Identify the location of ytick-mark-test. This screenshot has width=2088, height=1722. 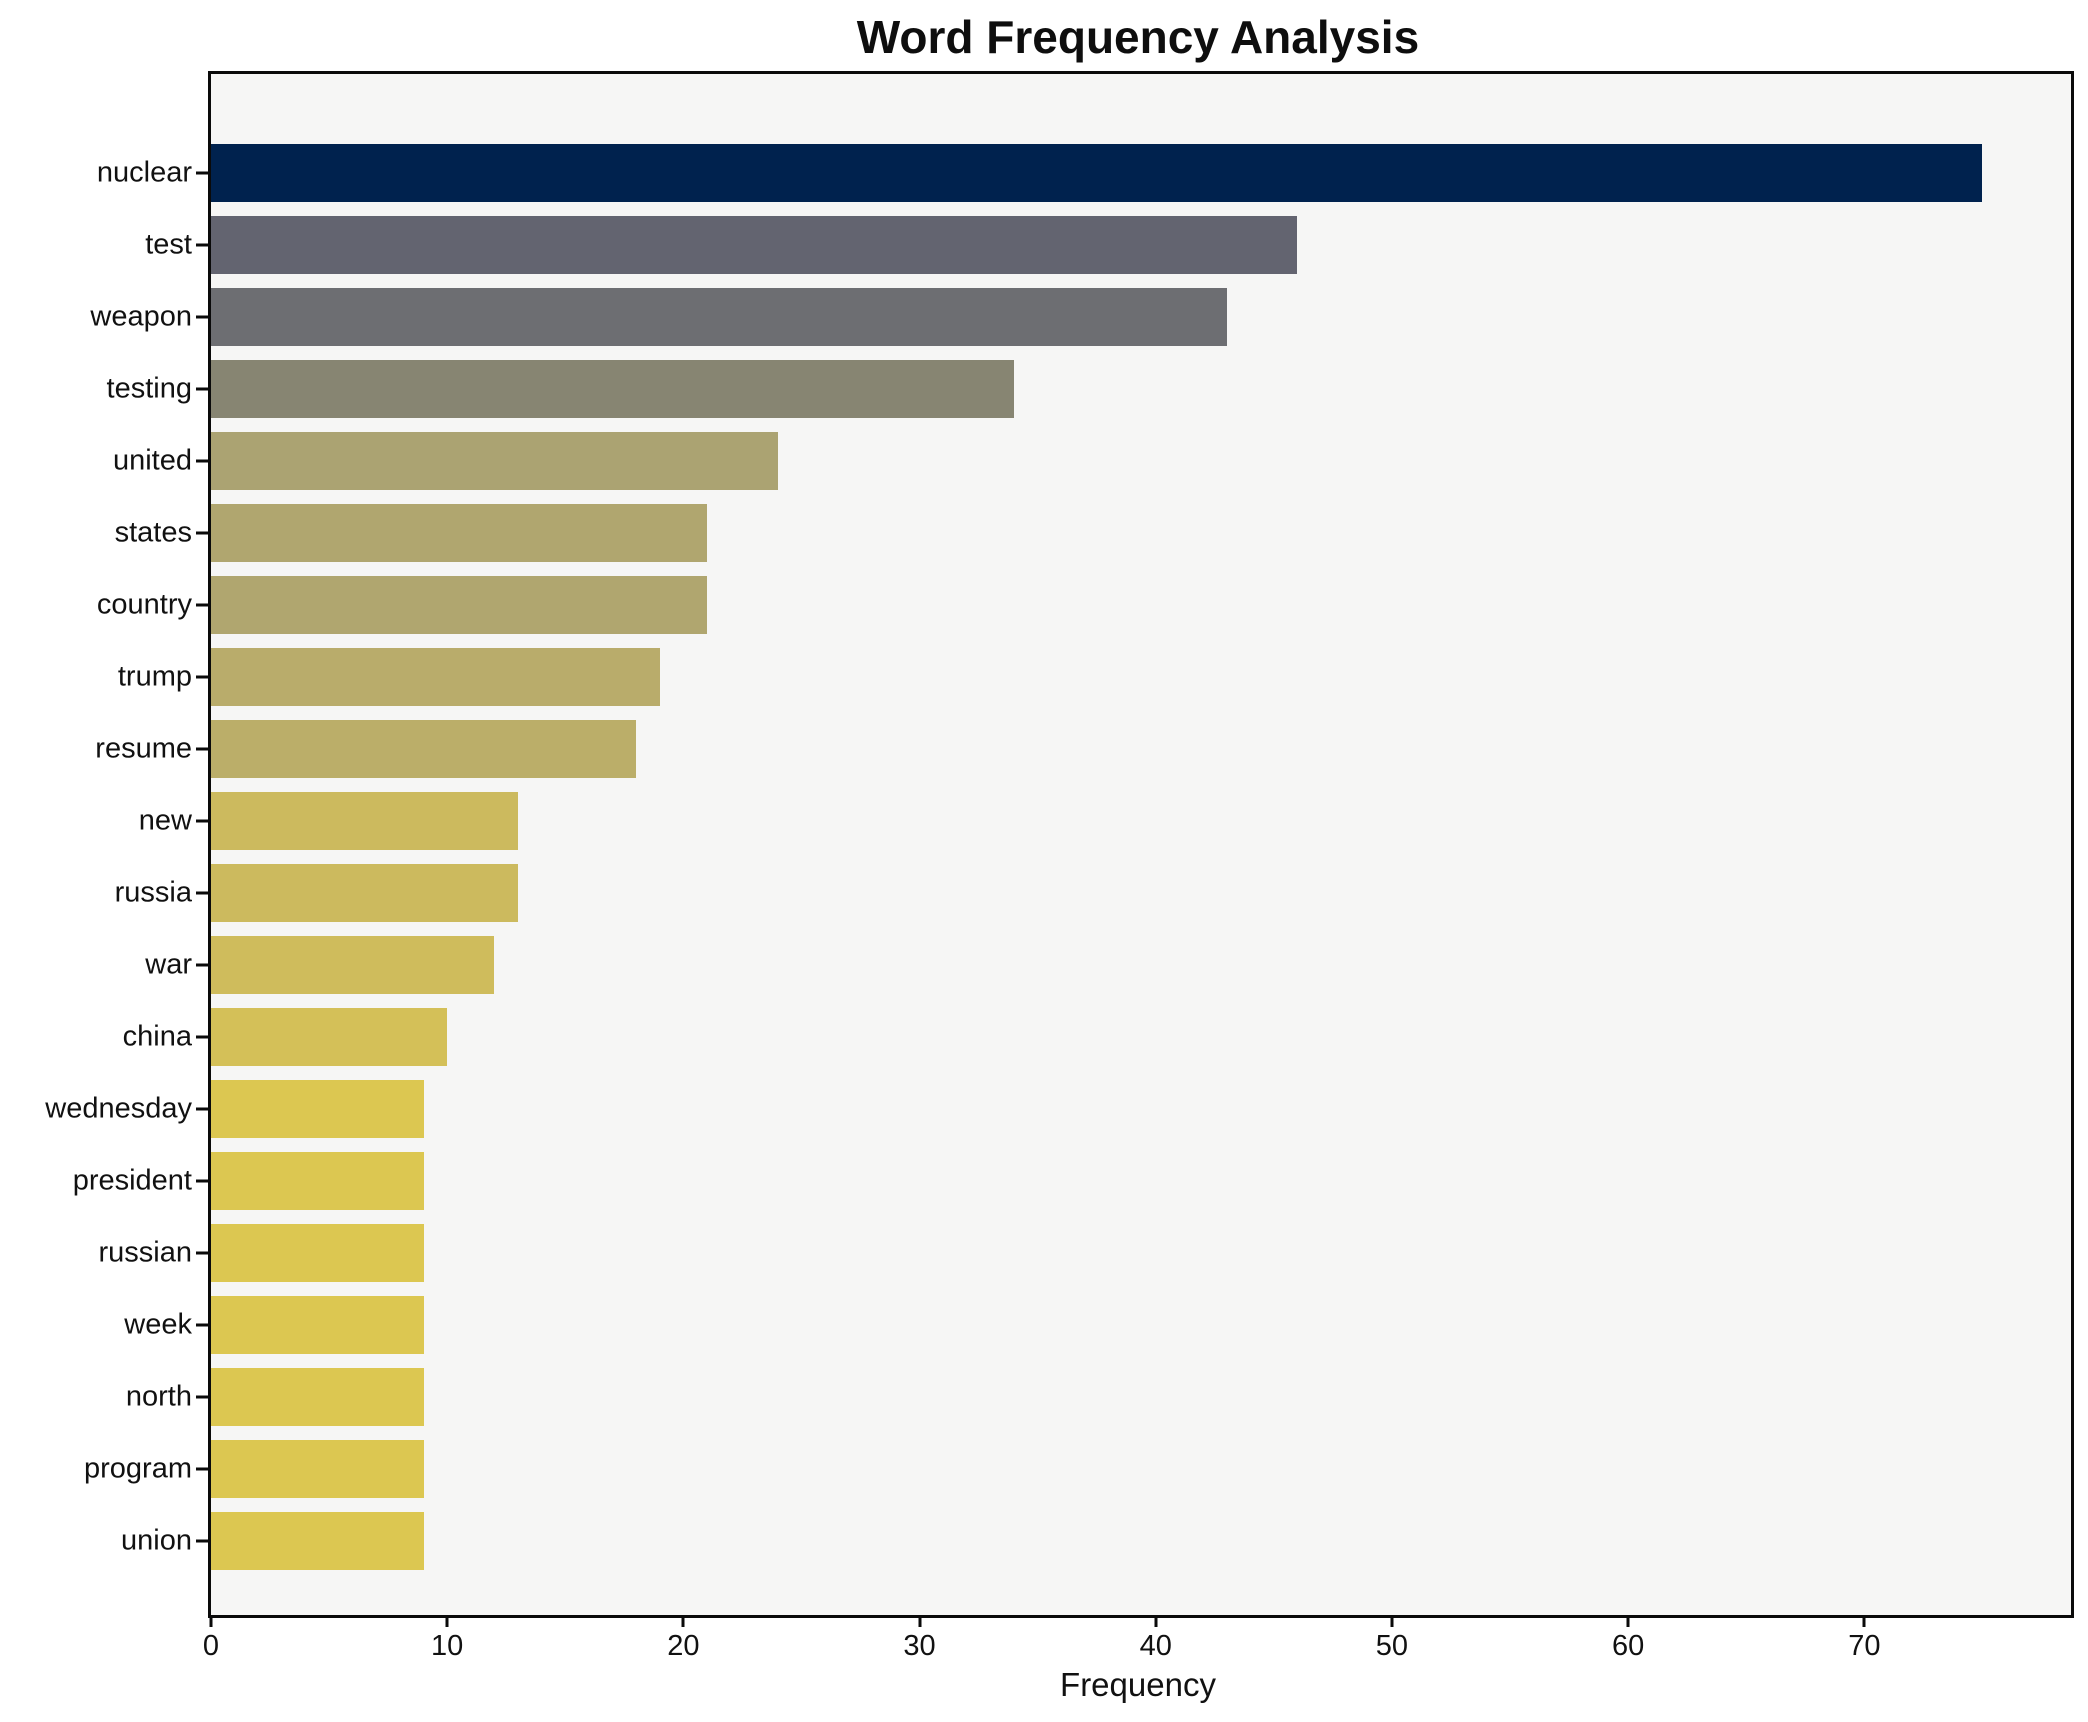
(202, 245).